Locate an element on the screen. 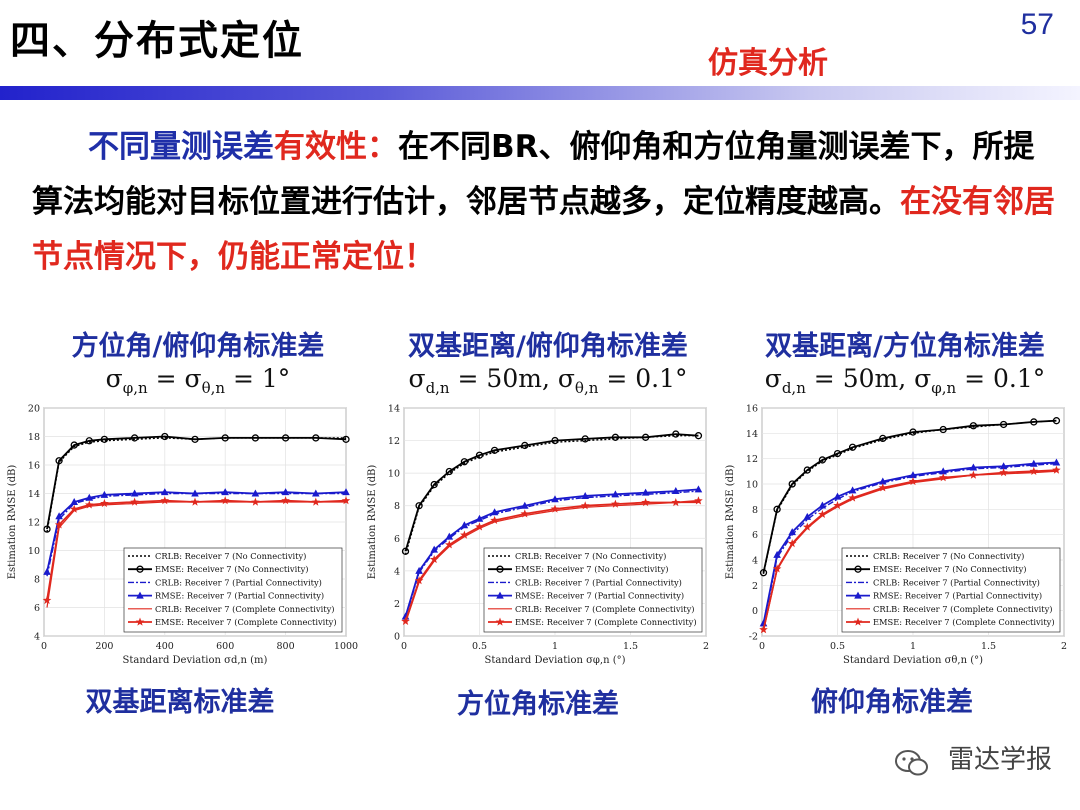  chart-0-legend-label-3: RMSE: Receiver 7 (Partial Connectivity) is located at coordinates (239, 596).